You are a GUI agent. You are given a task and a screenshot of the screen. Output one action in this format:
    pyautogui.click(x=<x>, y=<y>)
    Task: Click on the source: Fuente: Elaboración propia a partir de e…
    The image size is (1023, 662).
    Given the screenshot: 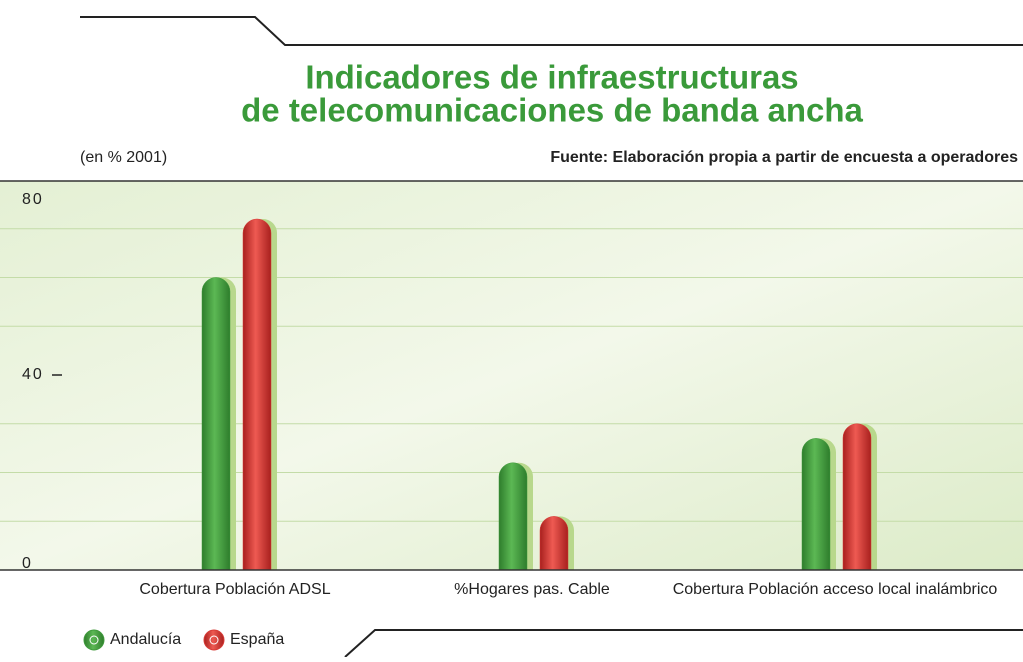 What is the action you would take?
    pyautogui.click(x=784, y=157)
    